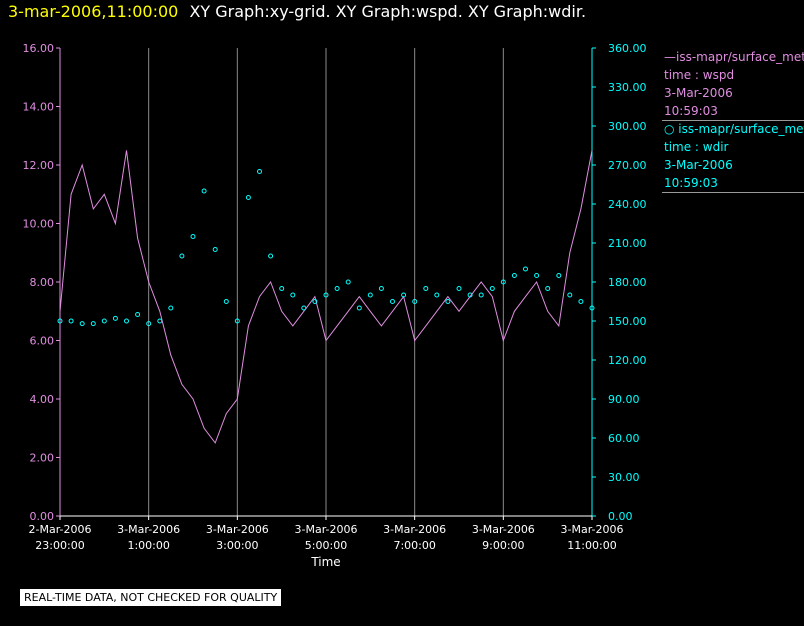 The height and width of the screenshot is (626, 804). What do you see at coordinates (699, 75) in the screenshot?
I see `legend-field: time : wspd` at bounding box center [699, 75].